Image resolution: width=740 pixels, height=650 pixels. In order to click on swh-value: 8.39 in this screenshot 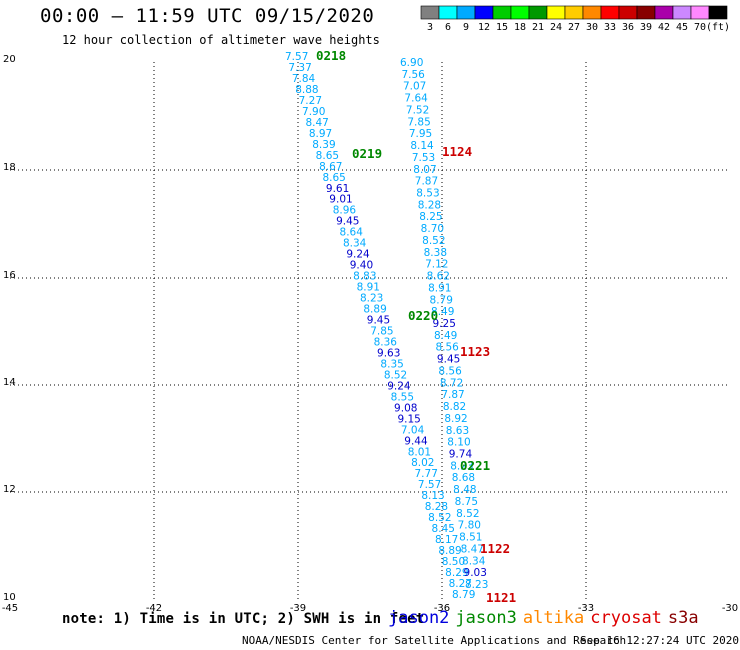, I will do `click(323, 145)`.